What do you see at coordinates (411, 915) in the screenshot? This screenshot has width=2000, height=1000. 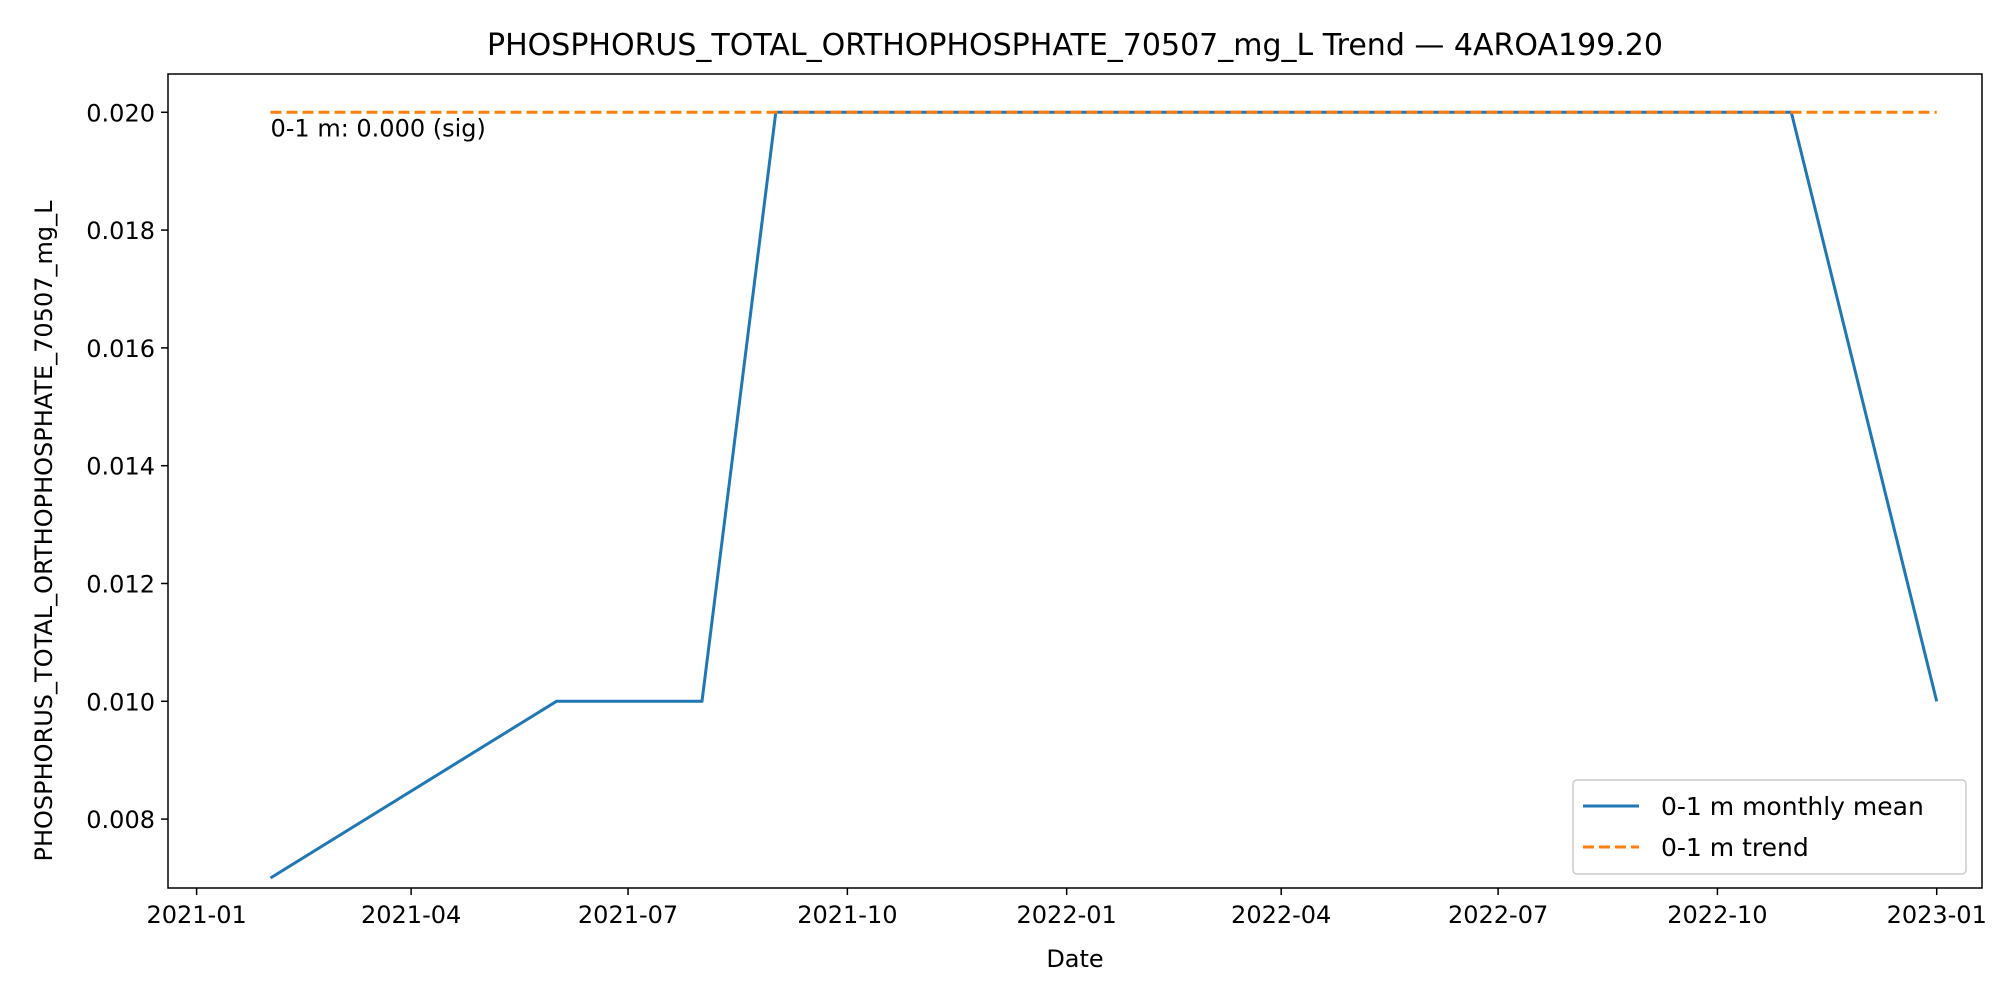 I see `x-tick-label: 2021-04` at bounding box center [411, 915].